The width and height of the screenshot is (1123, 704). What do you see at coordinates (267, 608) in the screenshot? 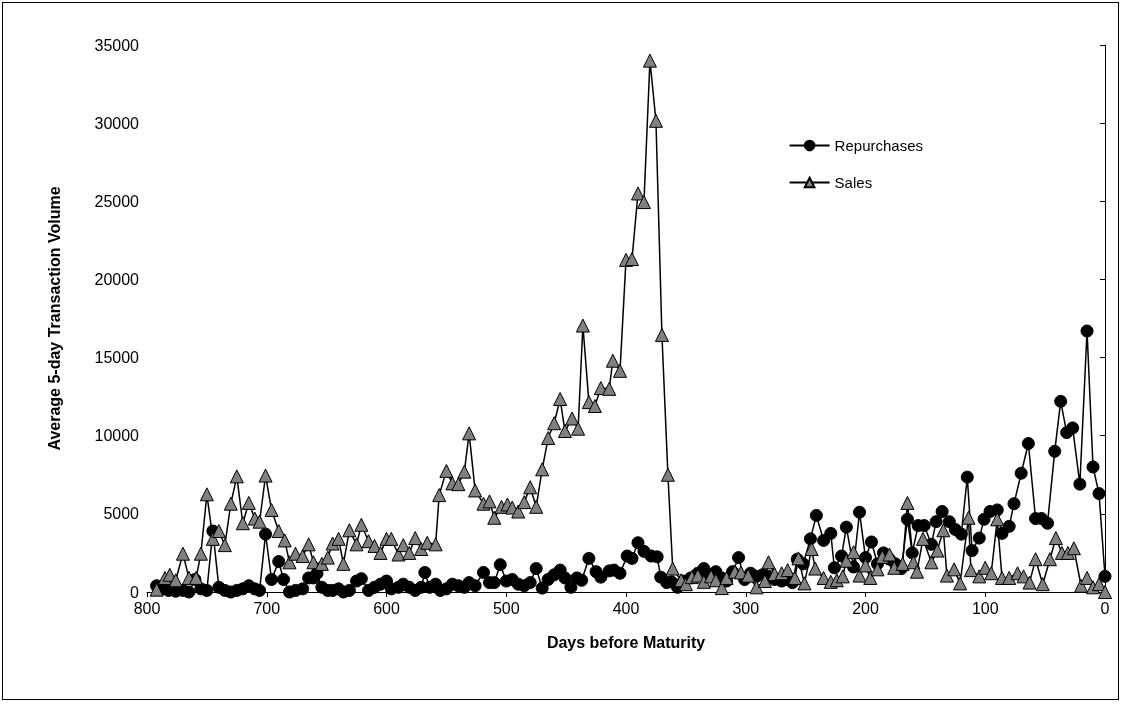
I see `x-tick-label: 700` at bounding box center [267, 608].